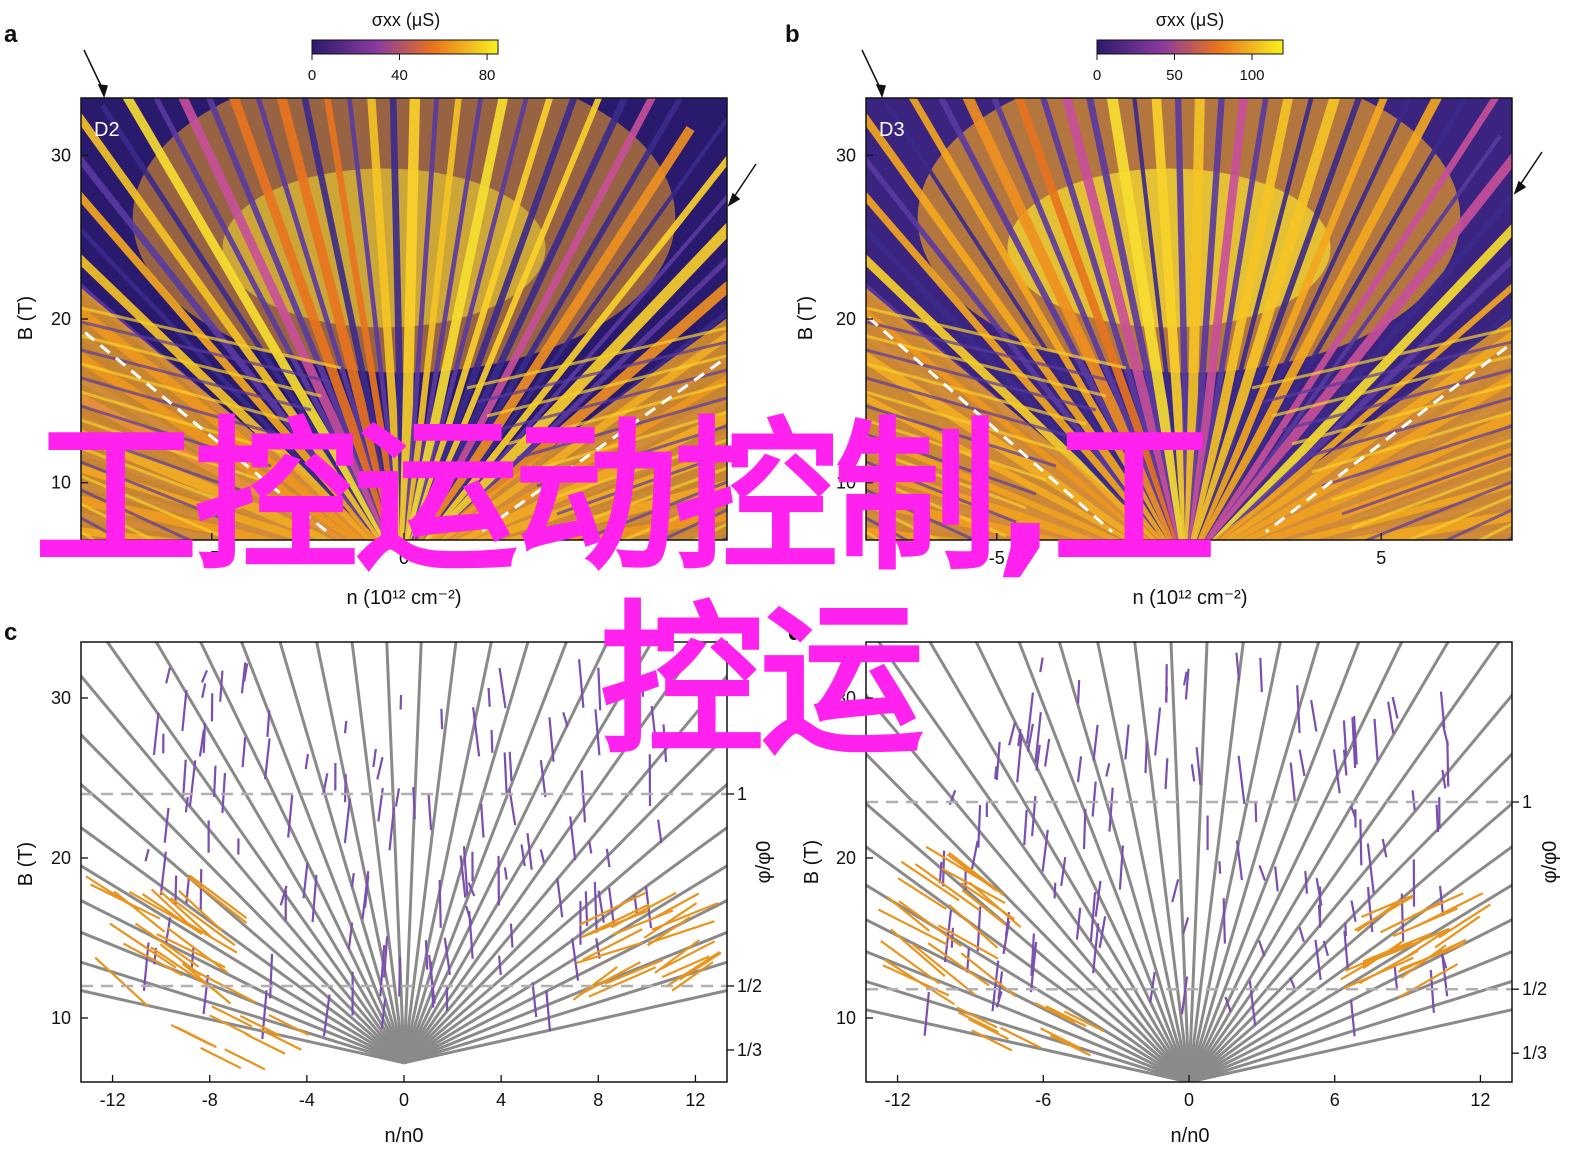  Describe the element at coordinates (113, 1100) in the screenshot. I see `x-tick-label: -12` at that location.